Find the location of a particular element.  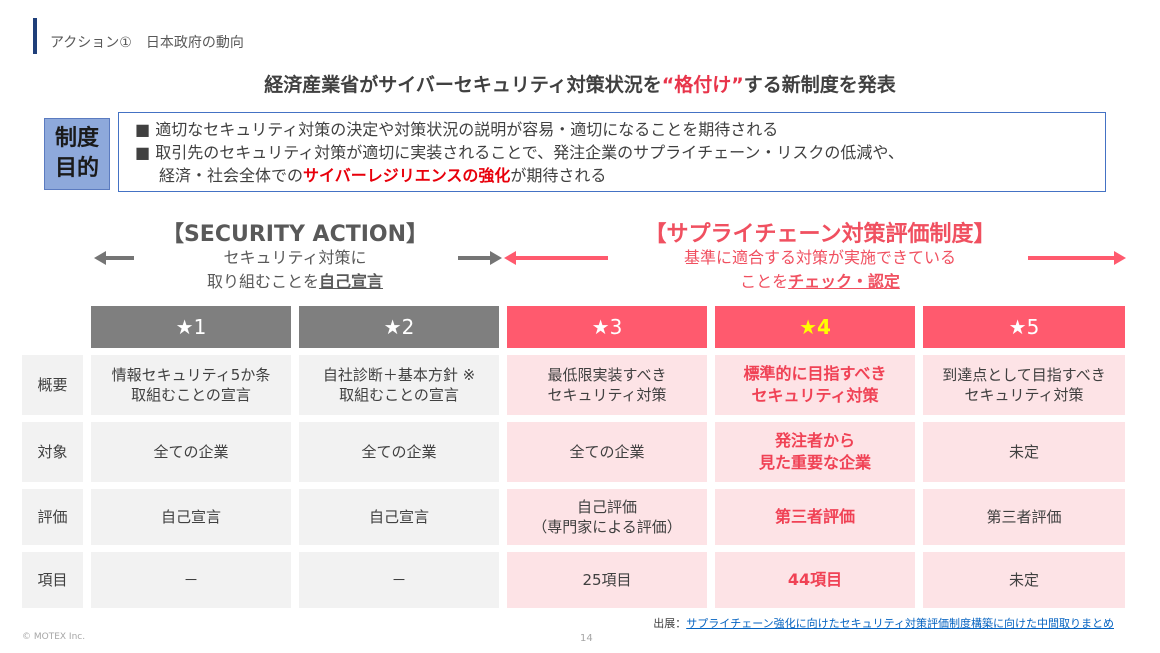

cell-line: 発注者から is located at coordinates (814, 440).